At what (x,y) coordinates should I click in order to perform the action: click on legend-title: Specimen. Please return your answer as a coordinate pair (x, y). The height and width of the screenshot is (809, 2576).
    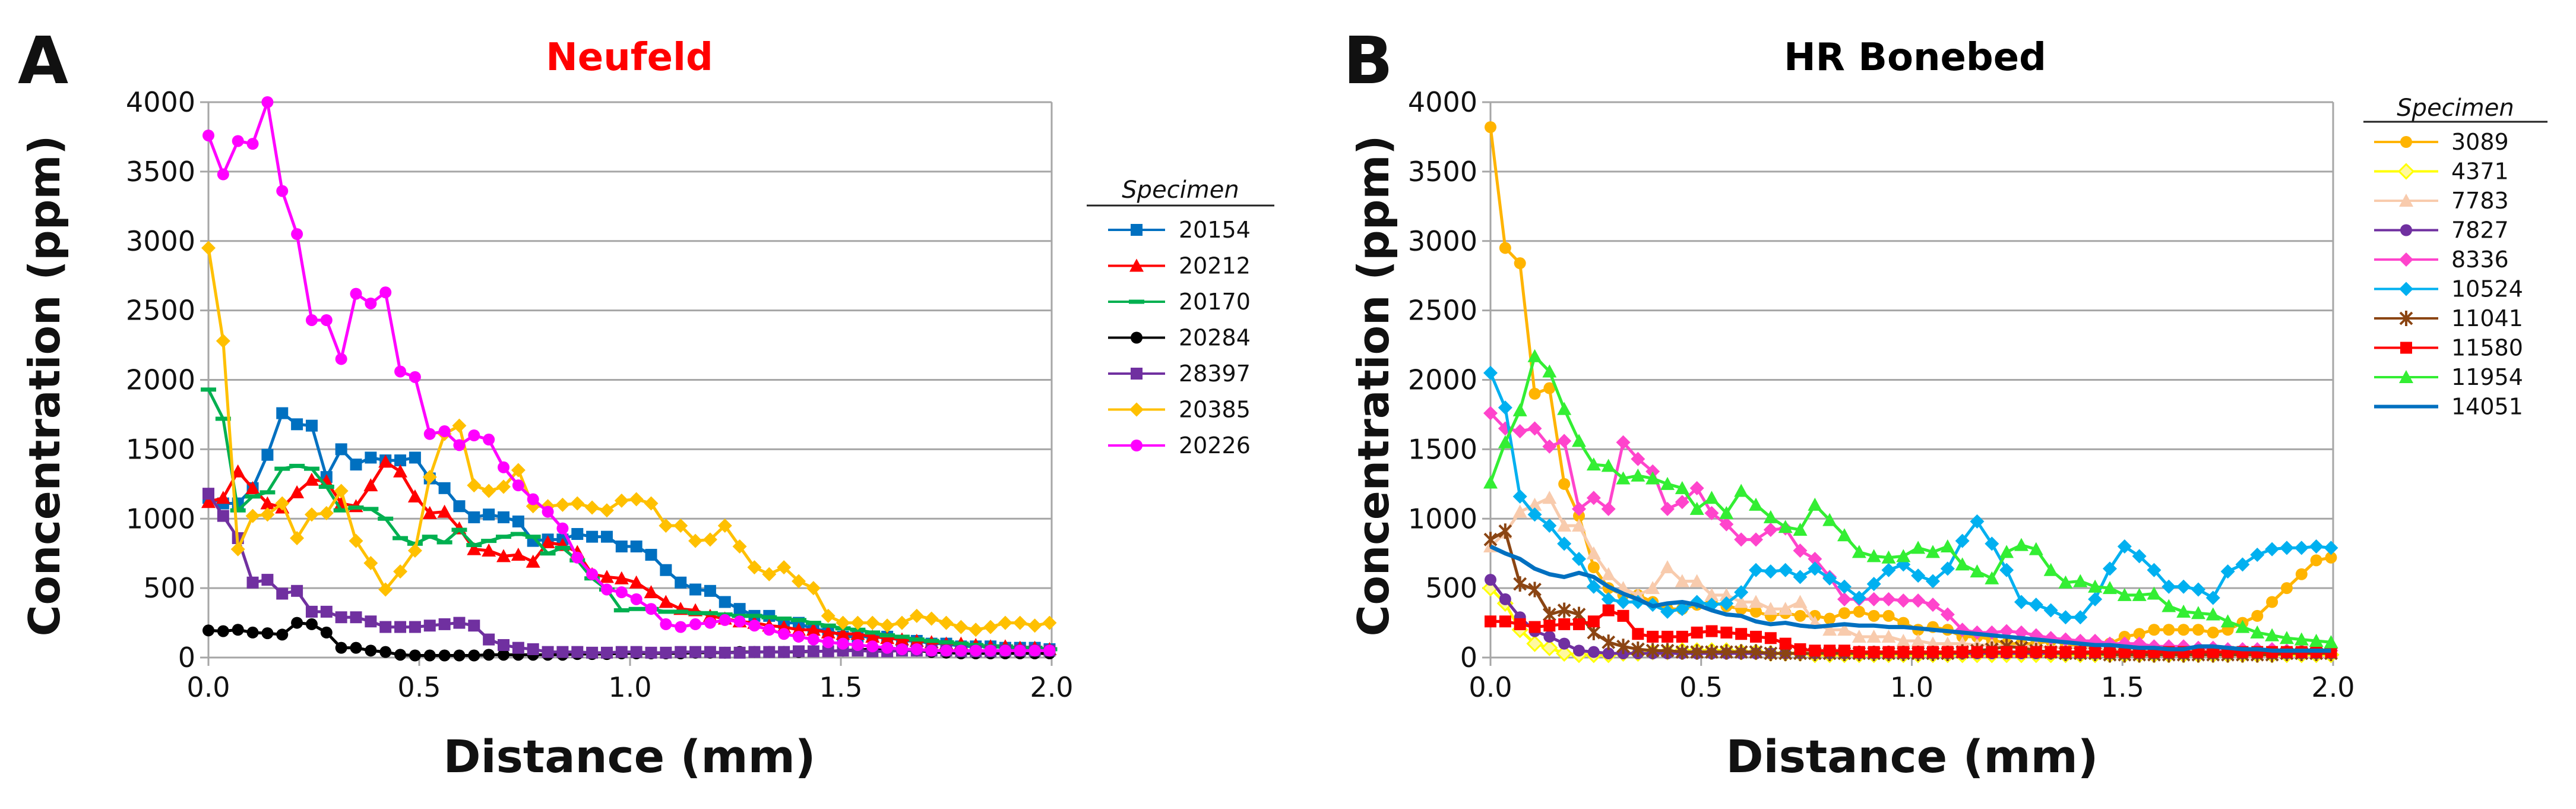
    Looking at the image, I should click on (2455, 108).